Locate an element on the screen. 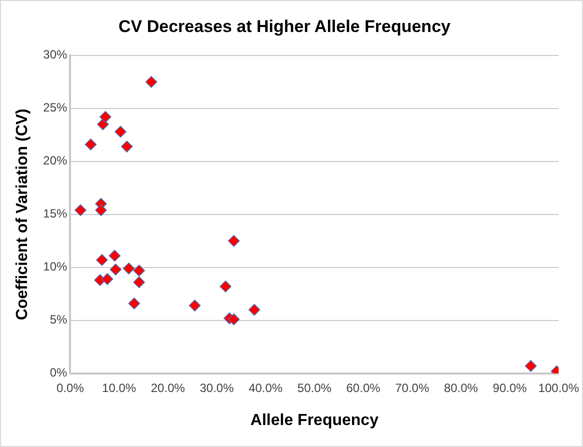 The image size is (583, 447). y-tick-label: 30% is located at coordinates (55, 55).